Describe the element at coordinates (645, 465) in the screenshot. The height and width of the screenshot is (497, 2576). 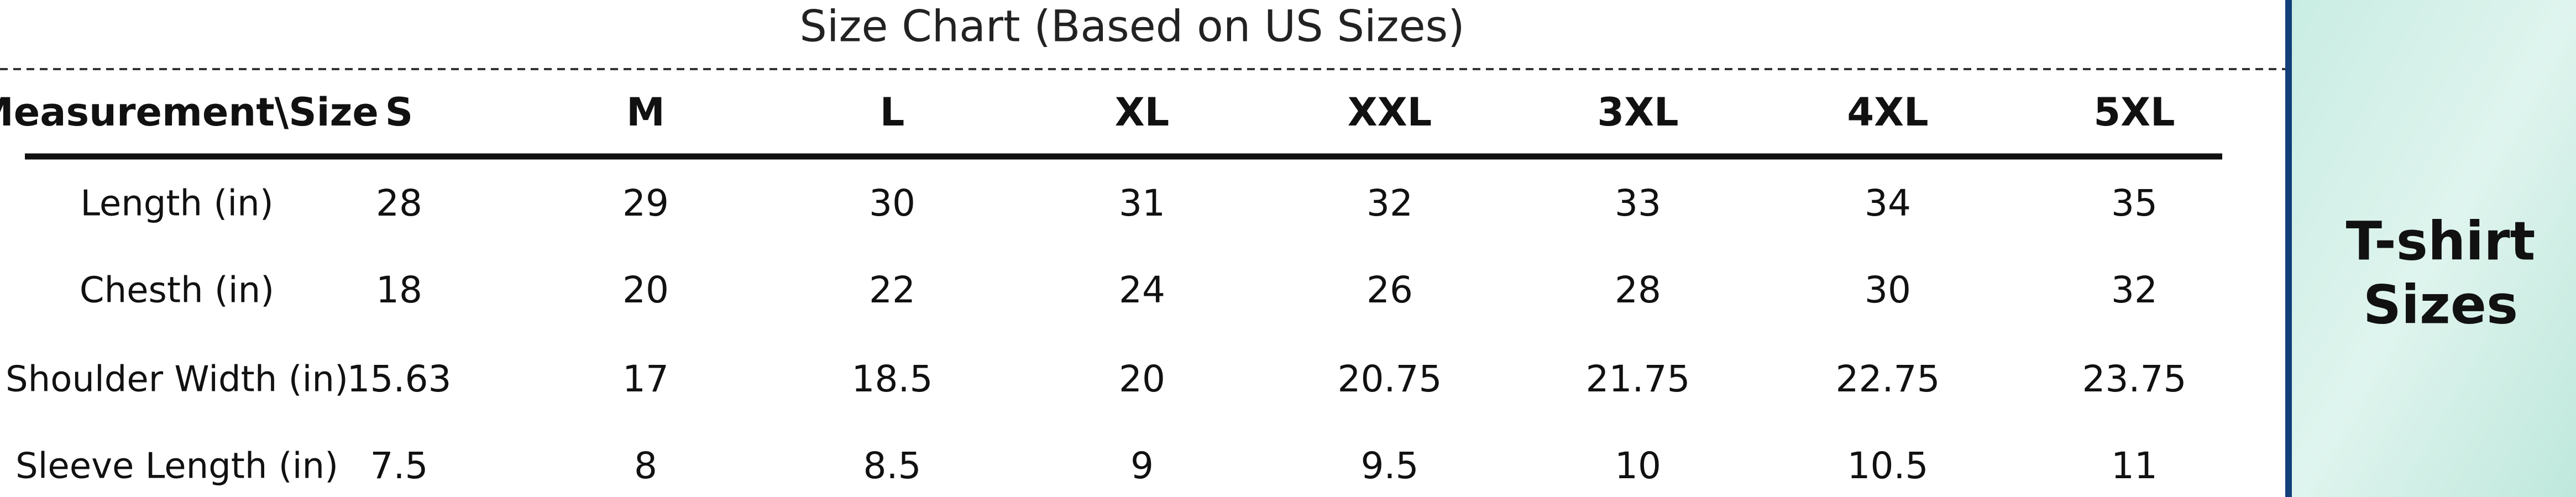
I see `table-cell: 8` at that location.